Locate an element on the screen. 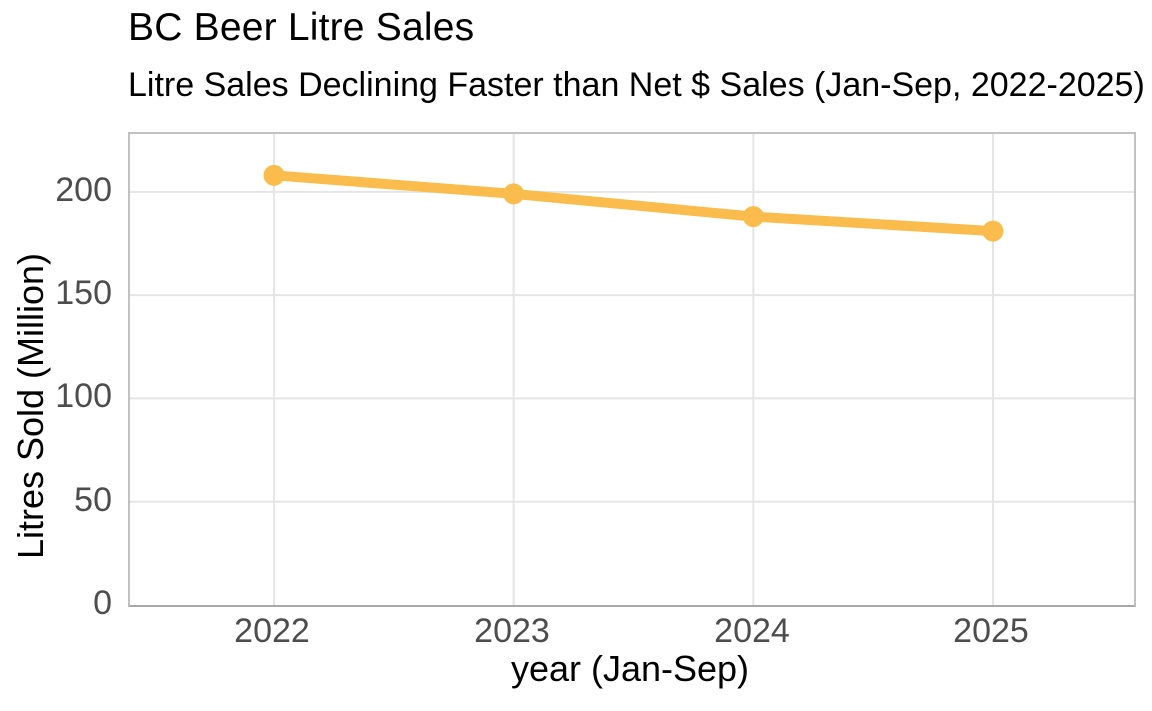 This screenshot has height=711, width=1152. x-tick-label-2025: 2025 is located at coordinates (991, 631).